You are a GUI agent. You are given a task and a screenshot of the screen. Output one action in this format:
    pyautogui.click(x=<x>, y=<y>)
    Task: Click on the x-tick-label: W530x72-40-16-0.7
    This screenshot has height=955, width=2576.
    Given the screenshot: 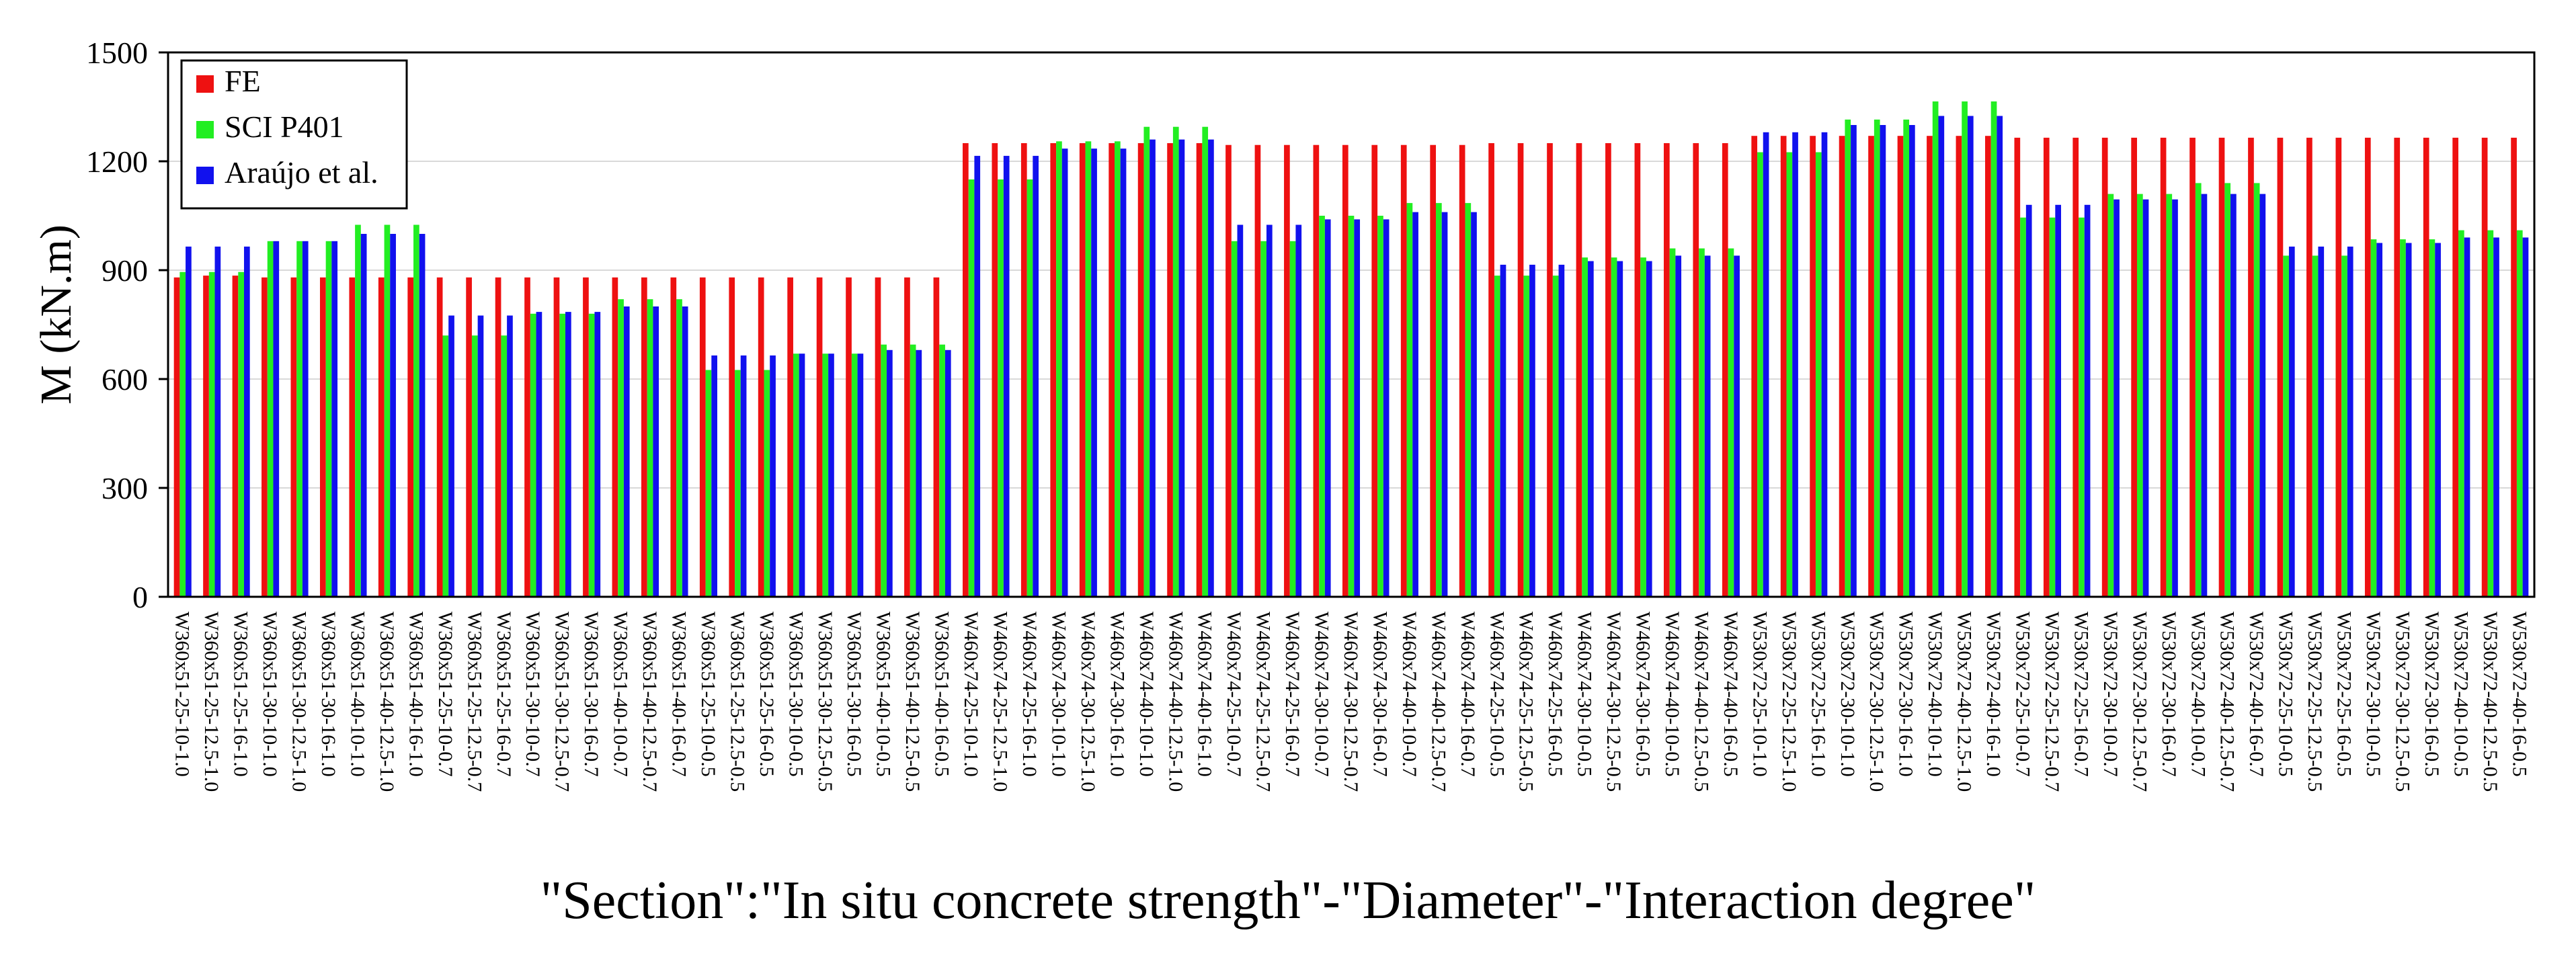 What is the action you would take?
    pyautogui.click(x=2256, y=695)
    